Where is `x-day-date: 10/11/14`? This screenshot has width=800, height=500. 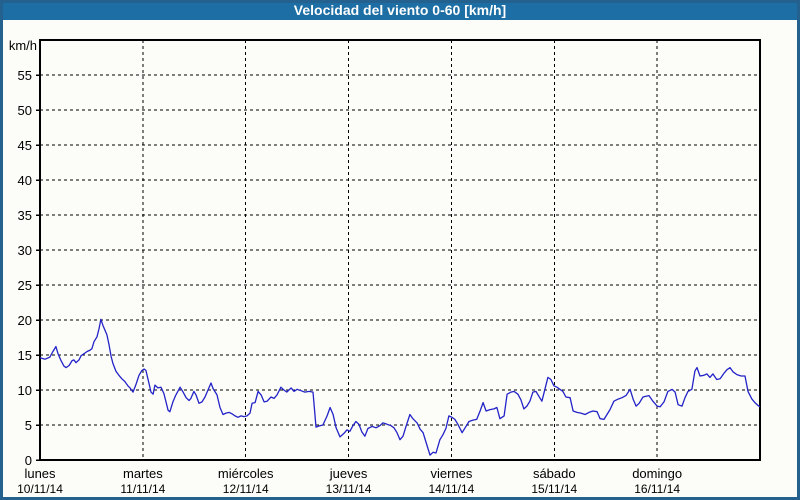
x-day-date: 10/11/14 is located at coordinates (40, 489).